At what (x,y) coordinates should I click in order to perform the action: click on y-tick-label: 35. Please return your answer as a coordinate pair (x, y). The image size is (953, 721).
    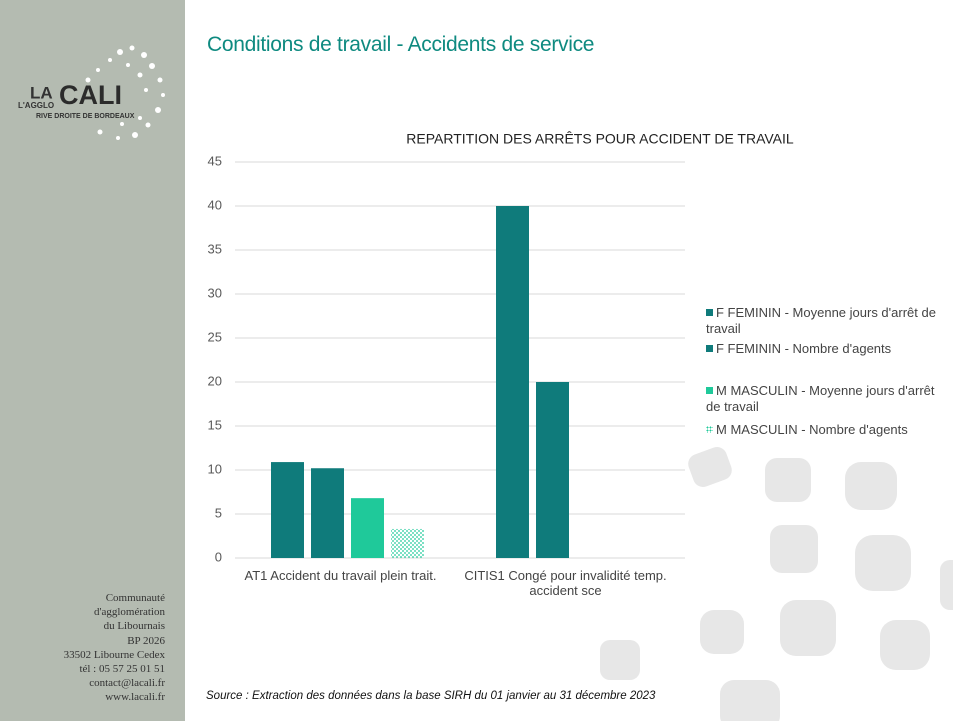
    Looking at the image, I should click on (215, 248).